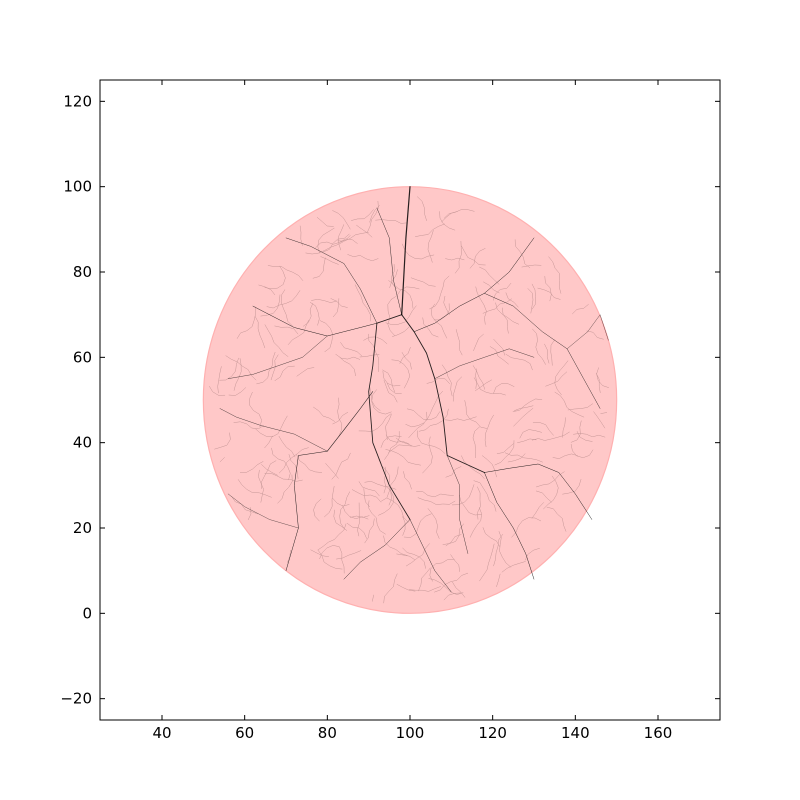 The image size is (800, 800). Describe the element at coordinates (82, 443) in the screenshot. I see `y-tick-label: 40` at that location.